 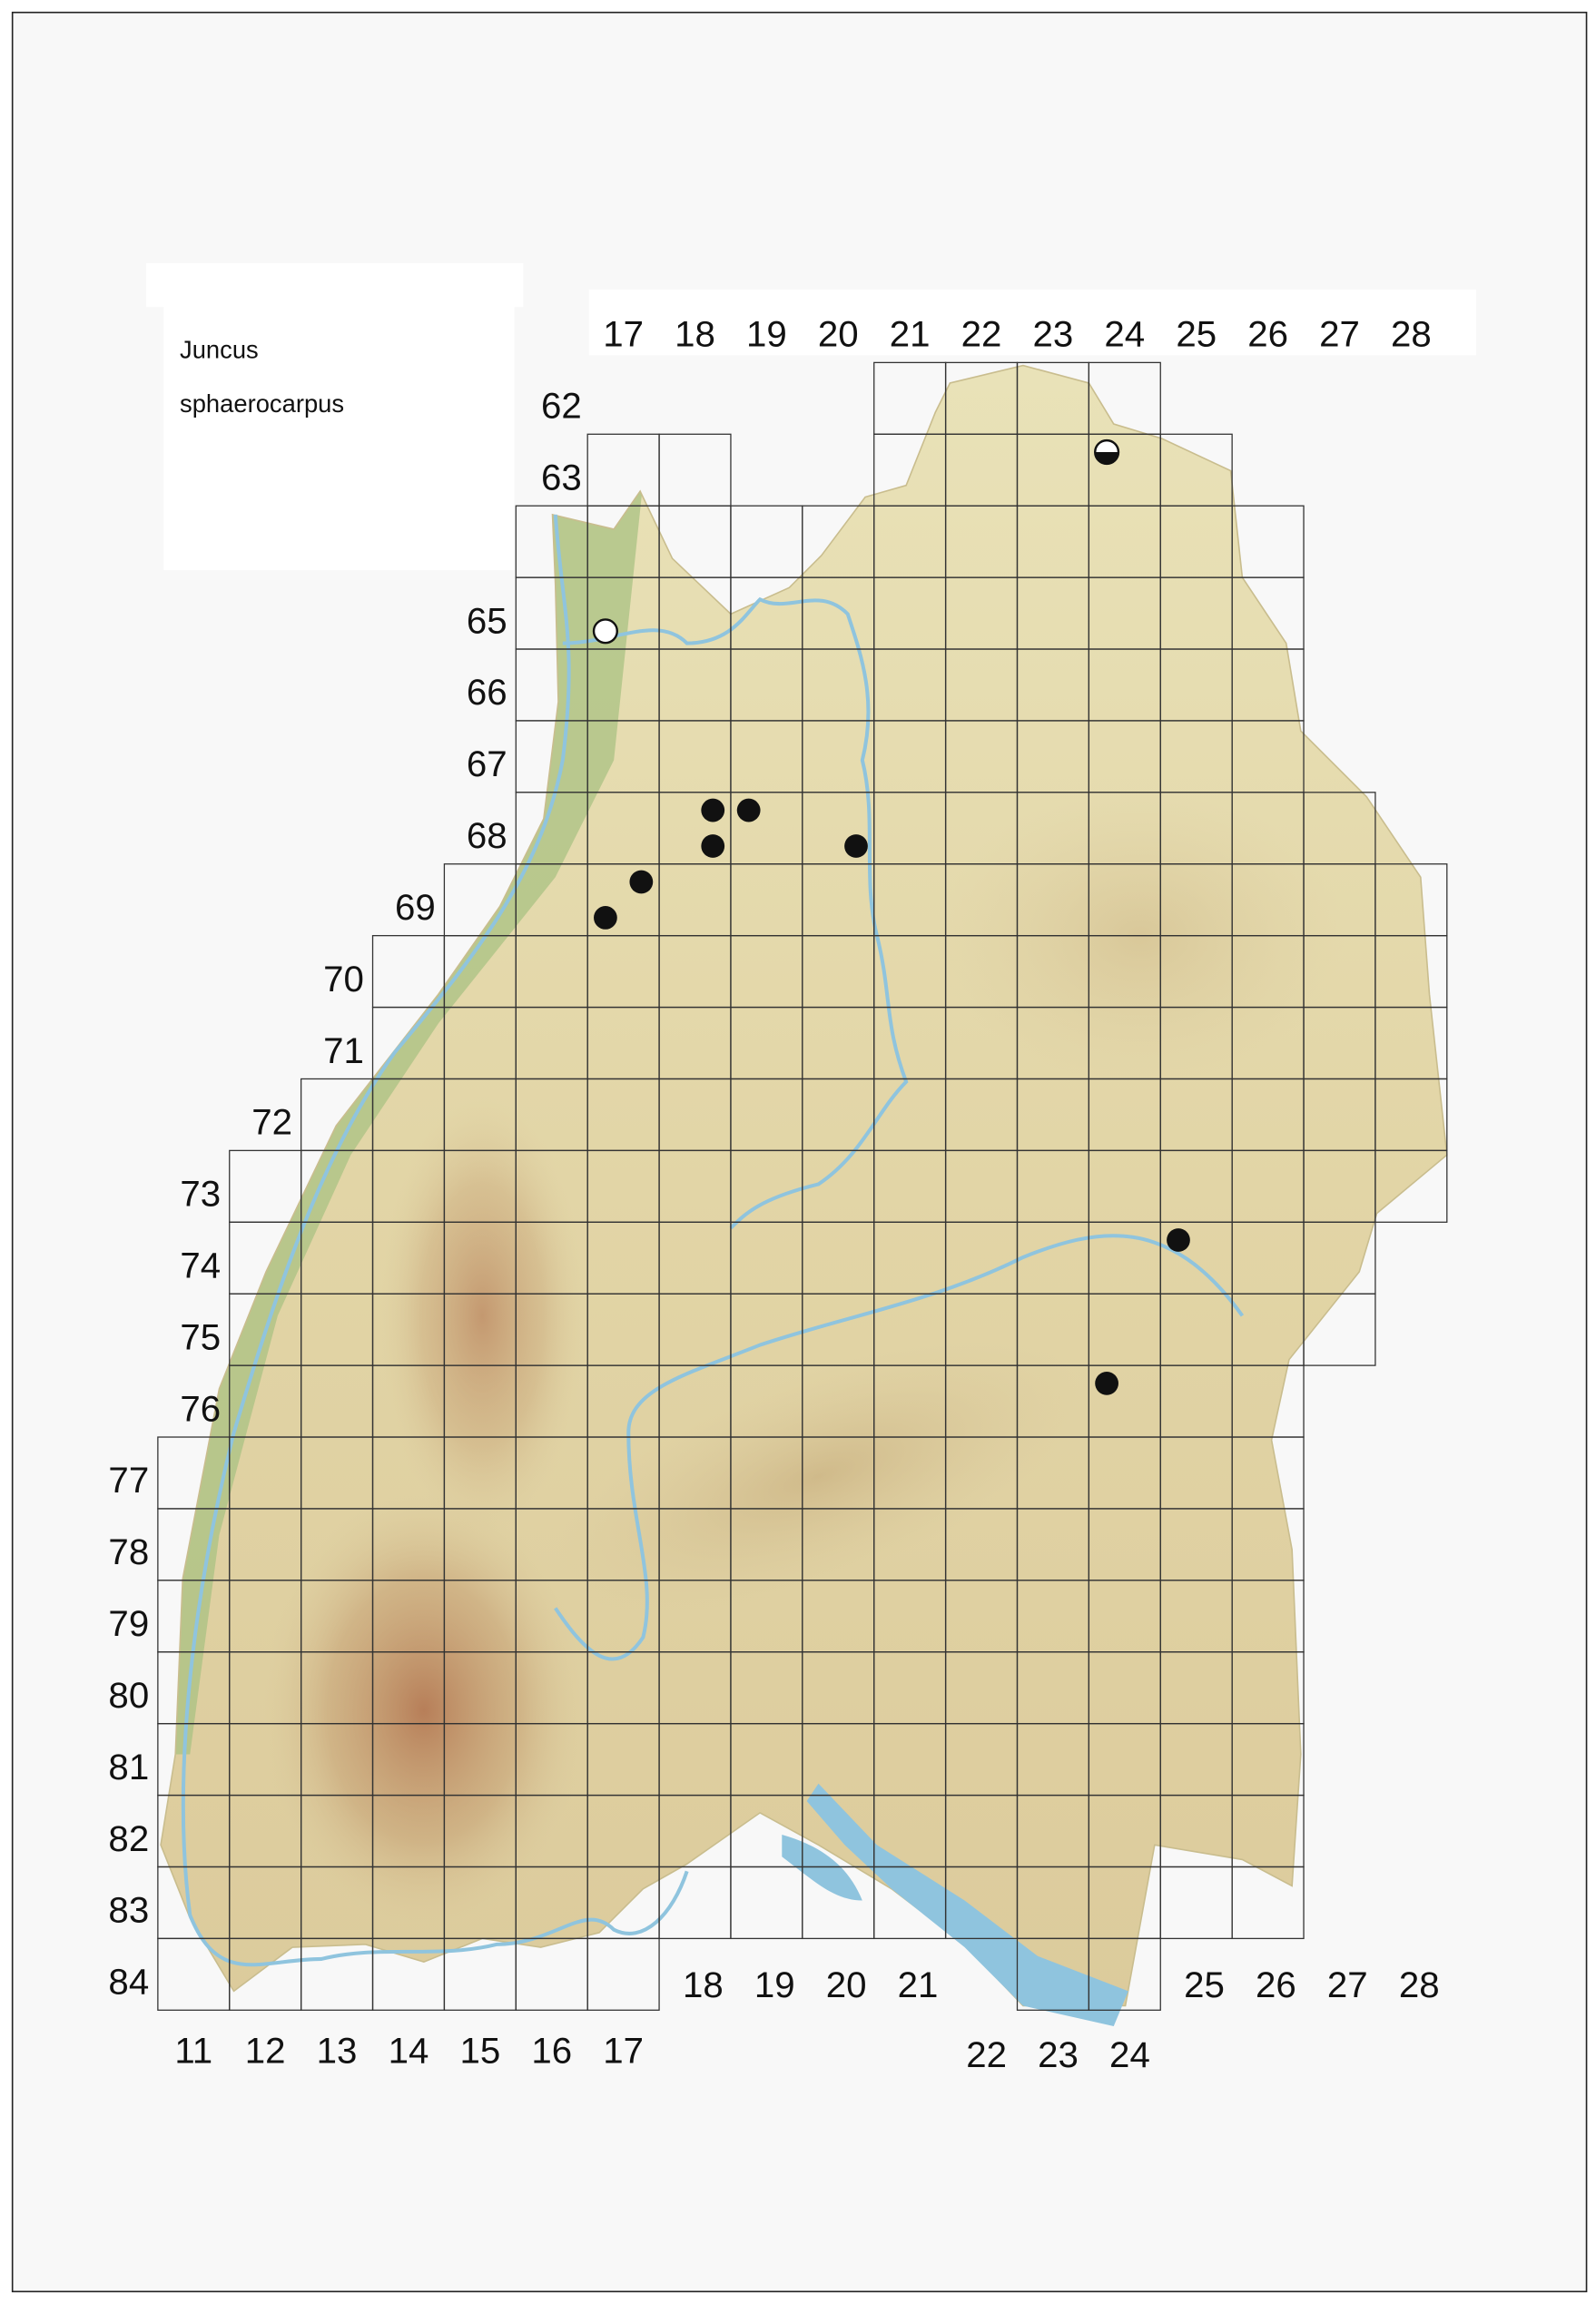 What do you see at coordinates (1032, 322) in the screenshot?
I see `top-label-band` at bounding box center [1032, 322].